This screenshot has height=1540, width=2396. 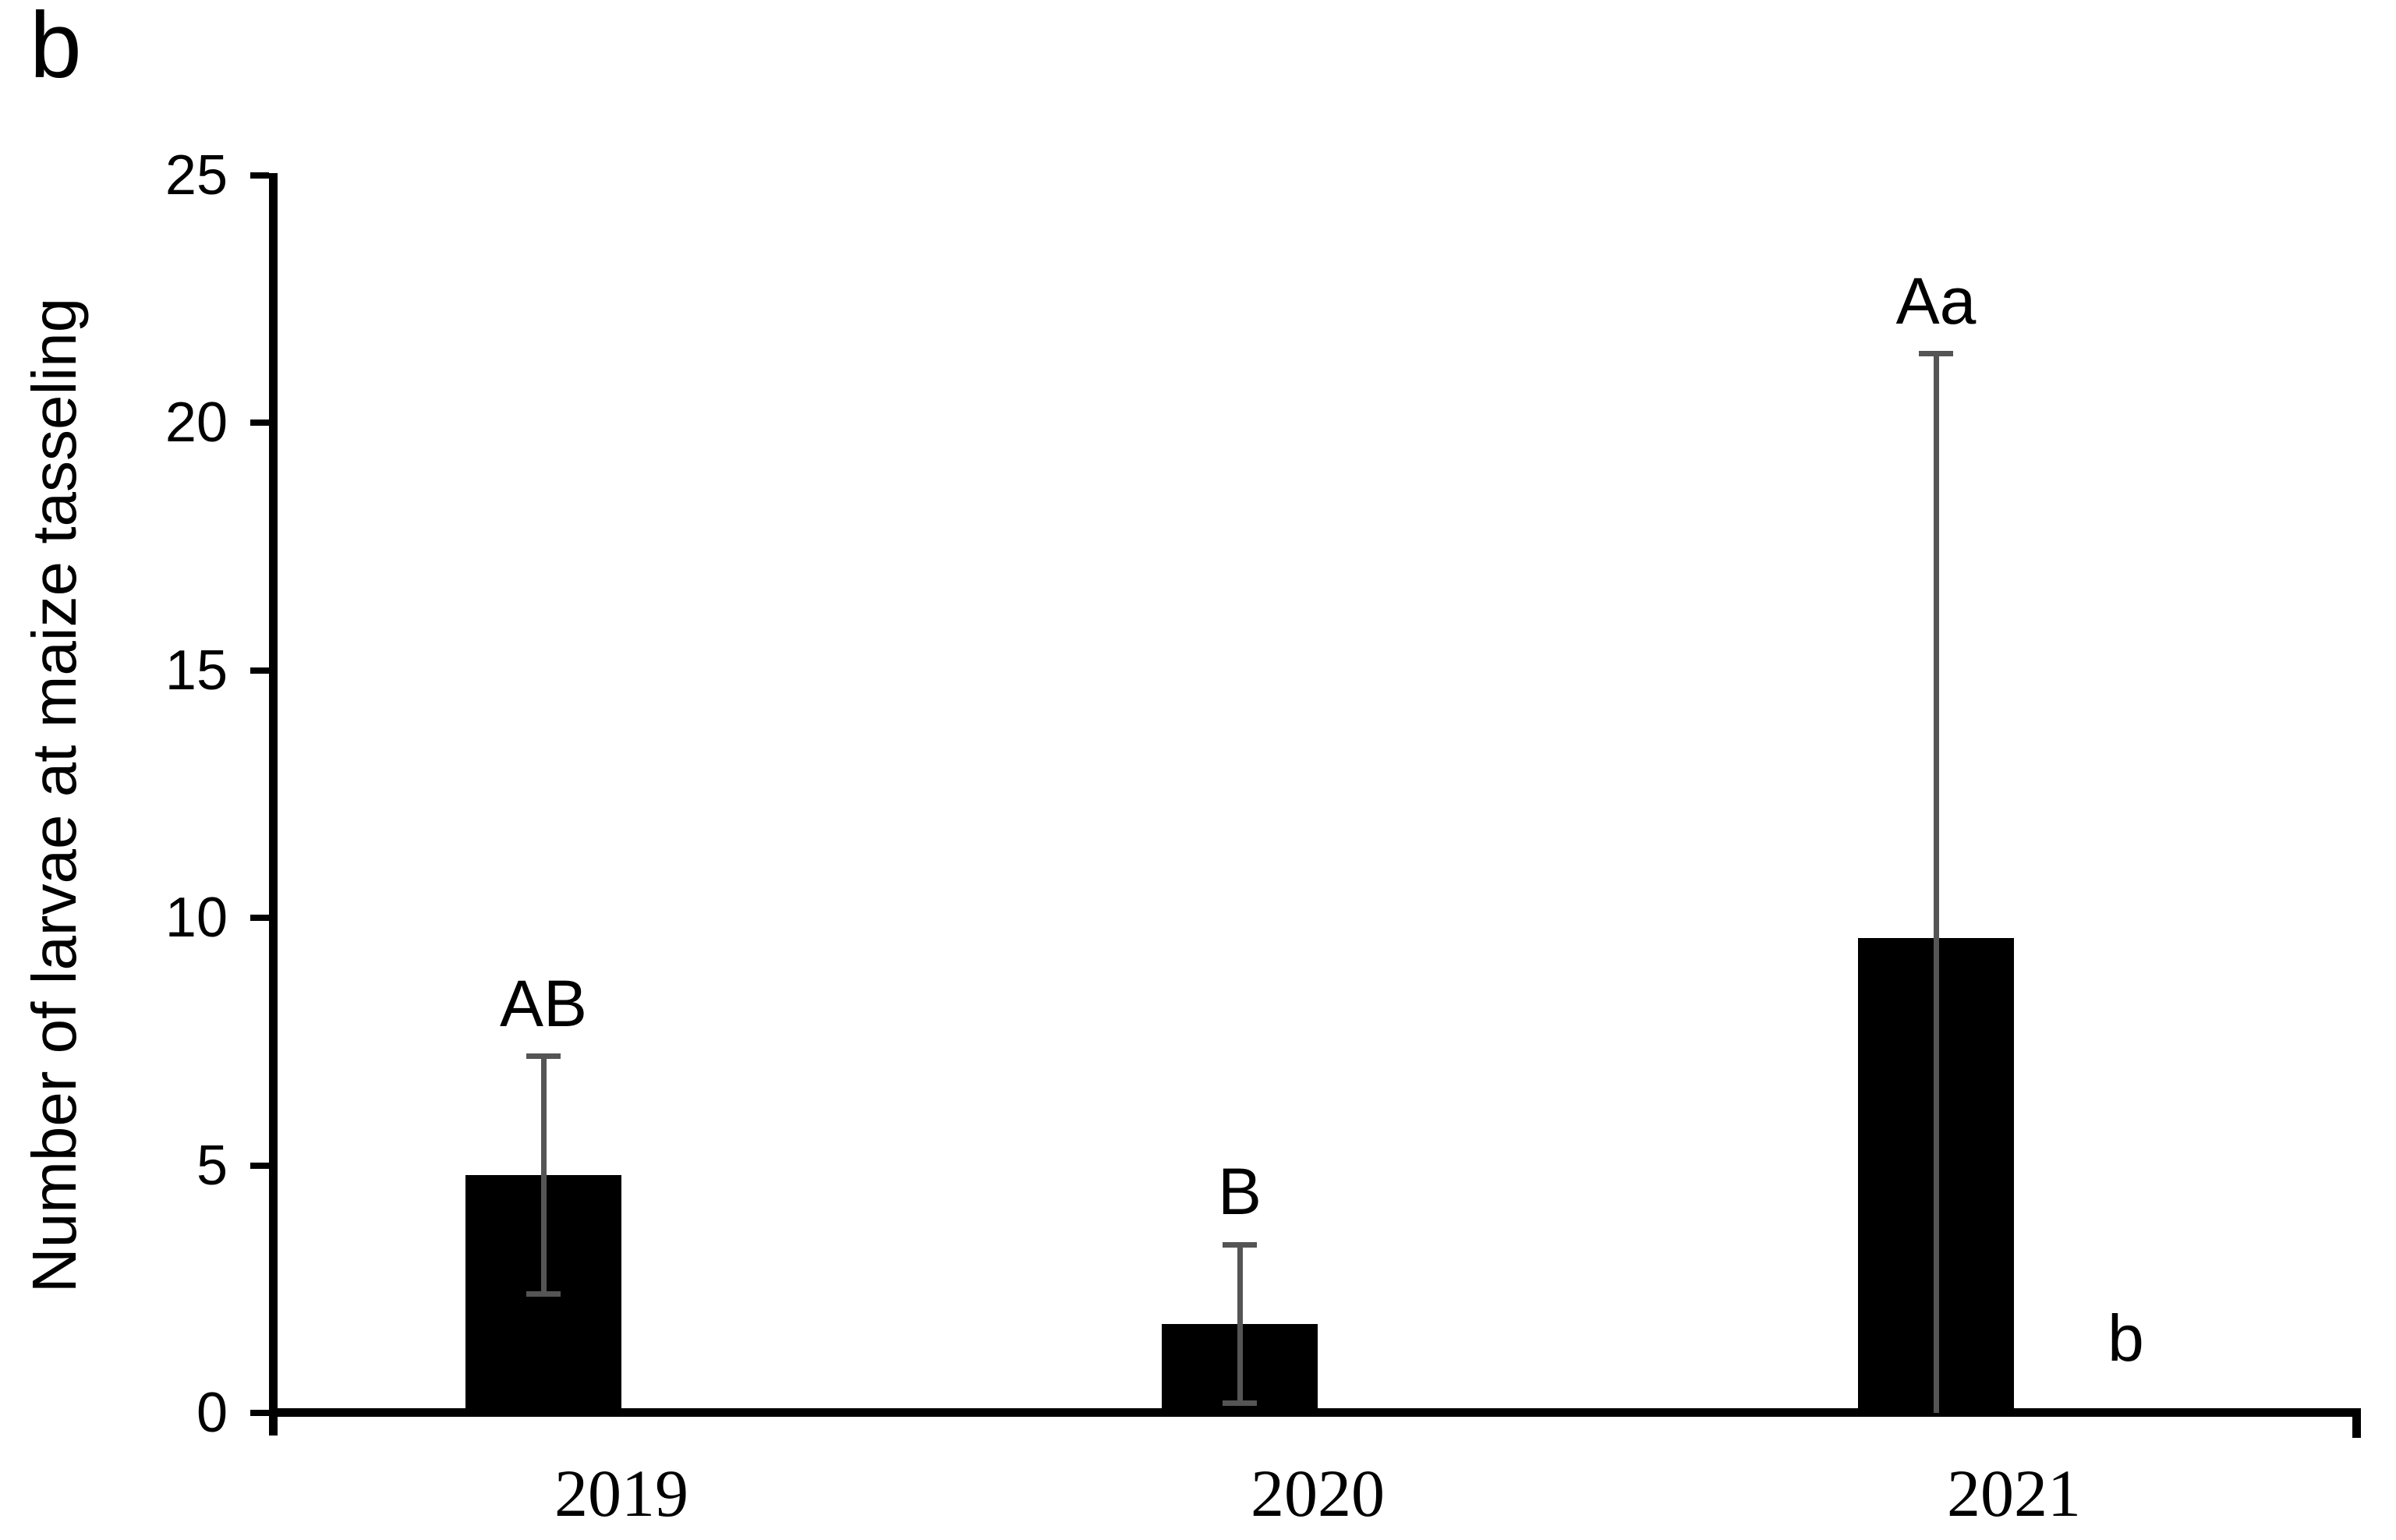 I want to click on panel-label: b, so click(x=56, y=49).